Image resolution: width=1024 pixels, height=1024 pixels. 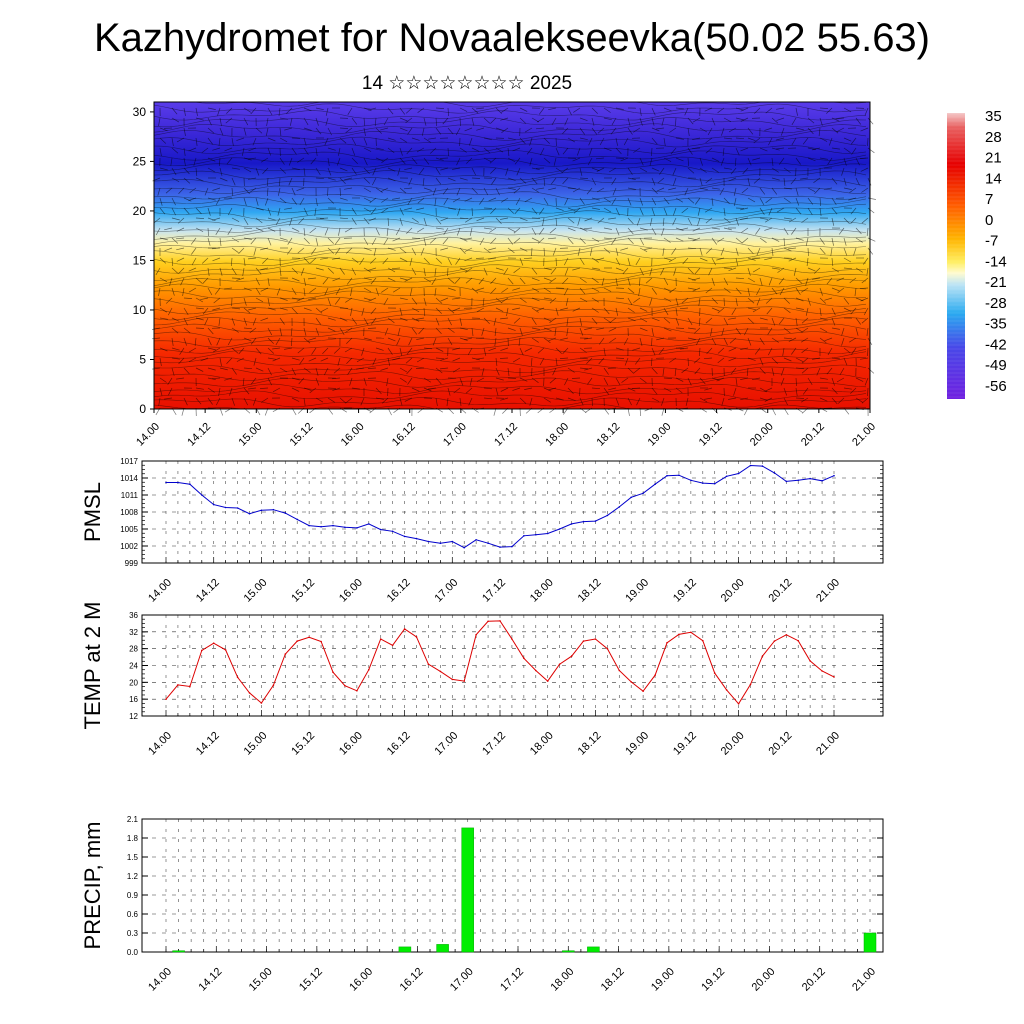 What do you see at coordinates (455, 435) in the screenshot?
I see `time-tick-label: 17.00` at bounding box center [455, 435].